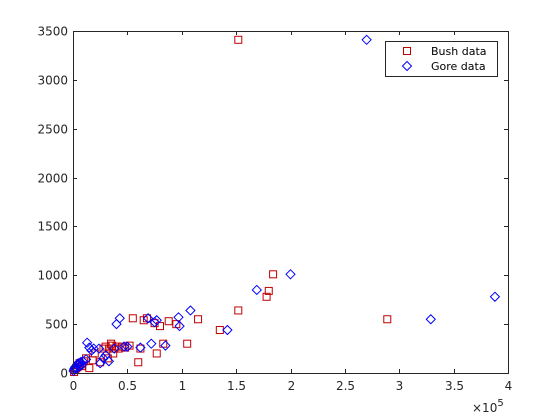 The height and width of the screenshot is (420, 560). I want to click on y-tick-label: 2500, so click(52, 130).